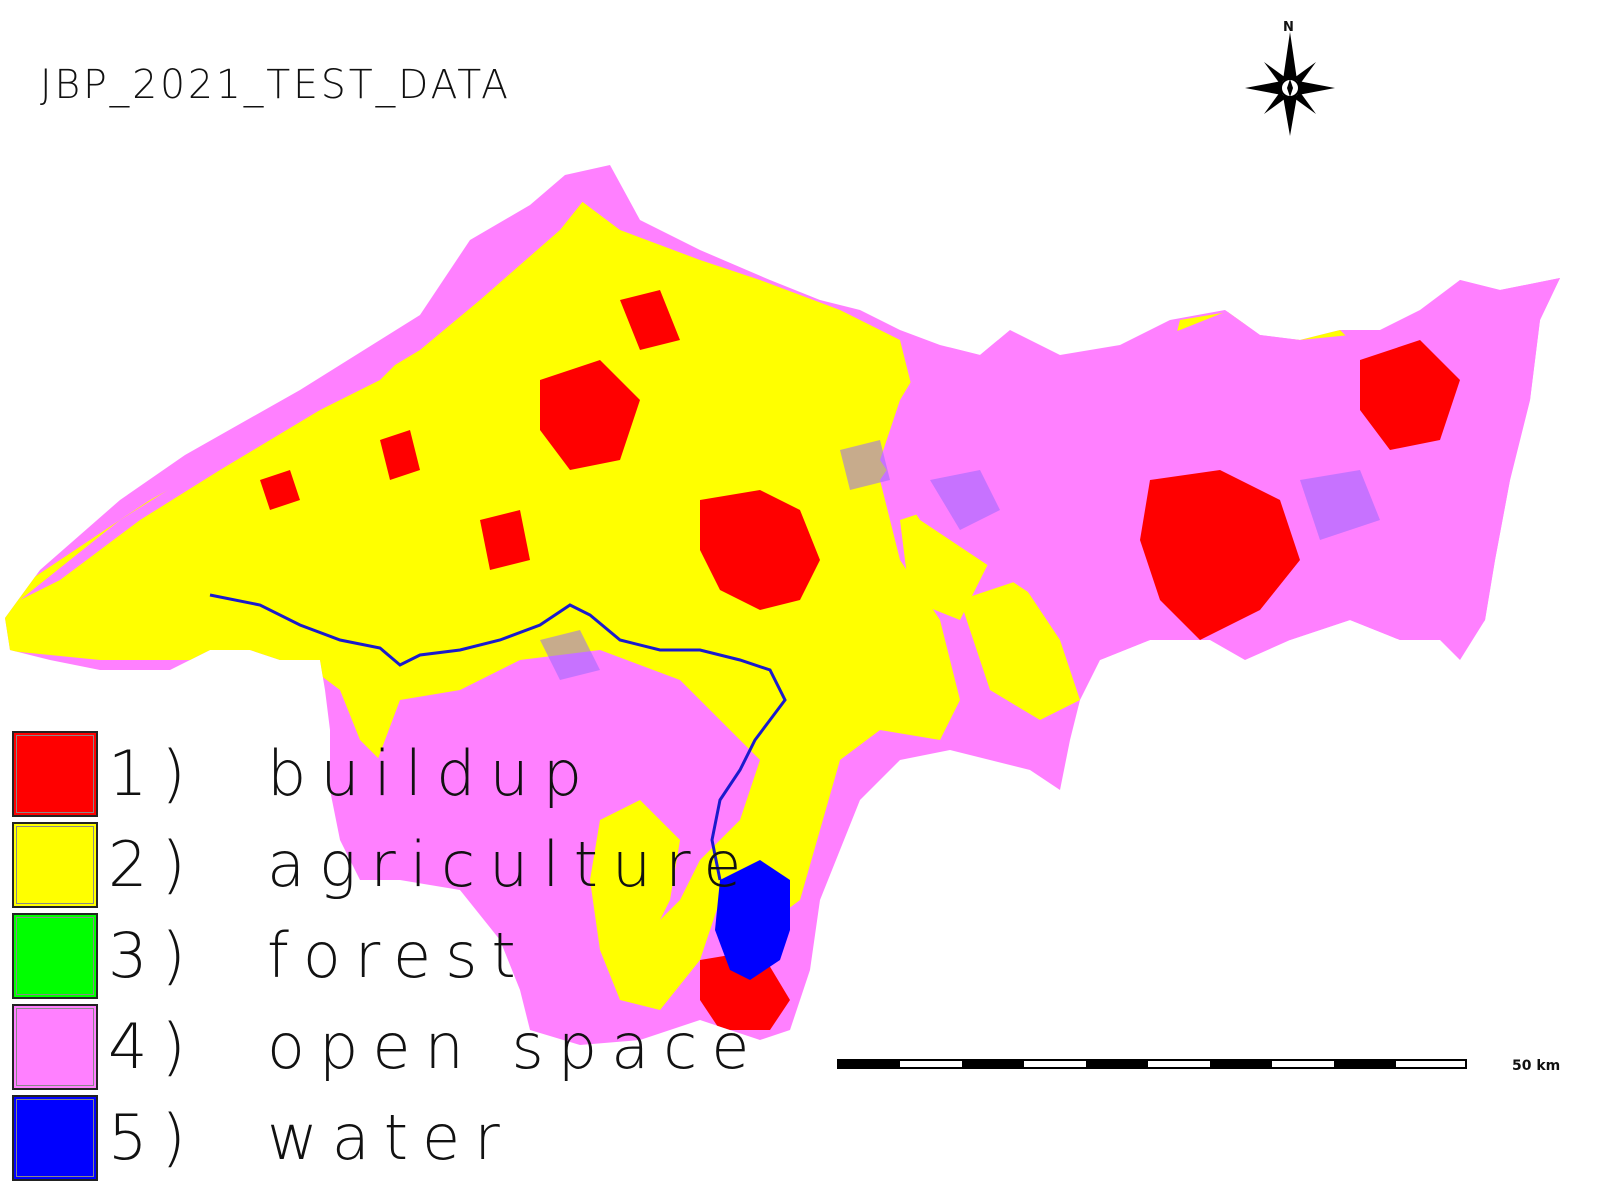 This screenshot has width=1600, height=1200. What do you see at coordinates (1290, 84) in the screenshot?
I see `north-arrow-icon` at bounding box center [1290, 84].